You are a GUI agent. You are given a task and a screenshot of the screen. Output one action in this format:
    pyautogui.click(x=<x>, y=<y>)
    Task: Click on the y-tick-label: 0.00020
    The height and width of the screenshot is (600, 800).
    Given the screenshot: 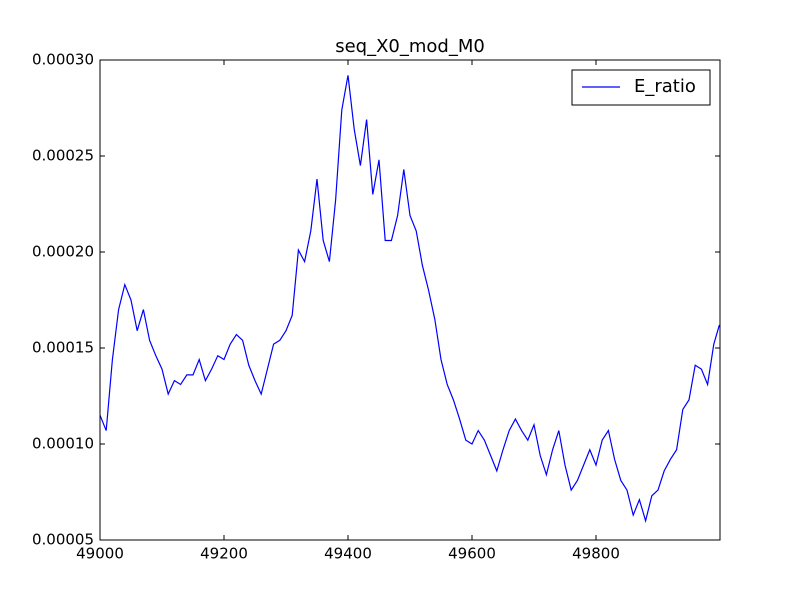 What is the action you would take?
    pyautogui.click(x=63, y=252)
    